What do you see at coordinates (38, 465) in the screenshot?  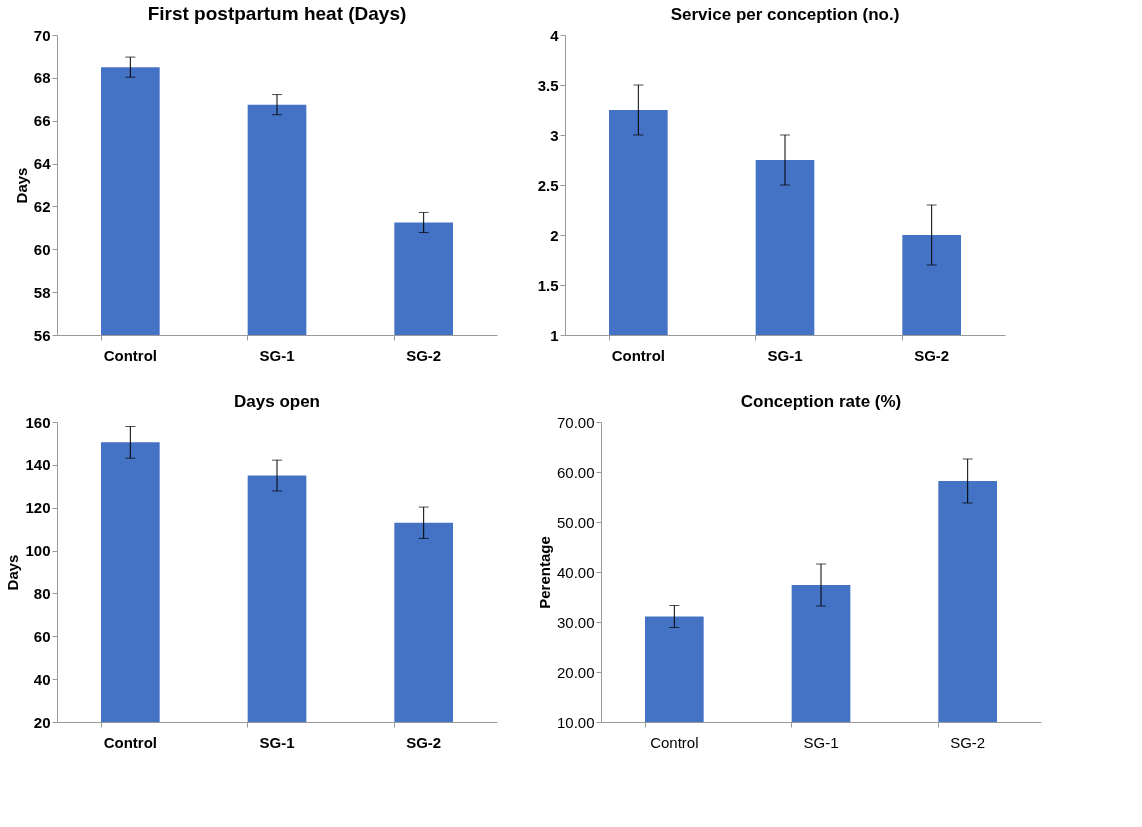 I see `y-tick-label: 140` at bounding box center [38, 465].